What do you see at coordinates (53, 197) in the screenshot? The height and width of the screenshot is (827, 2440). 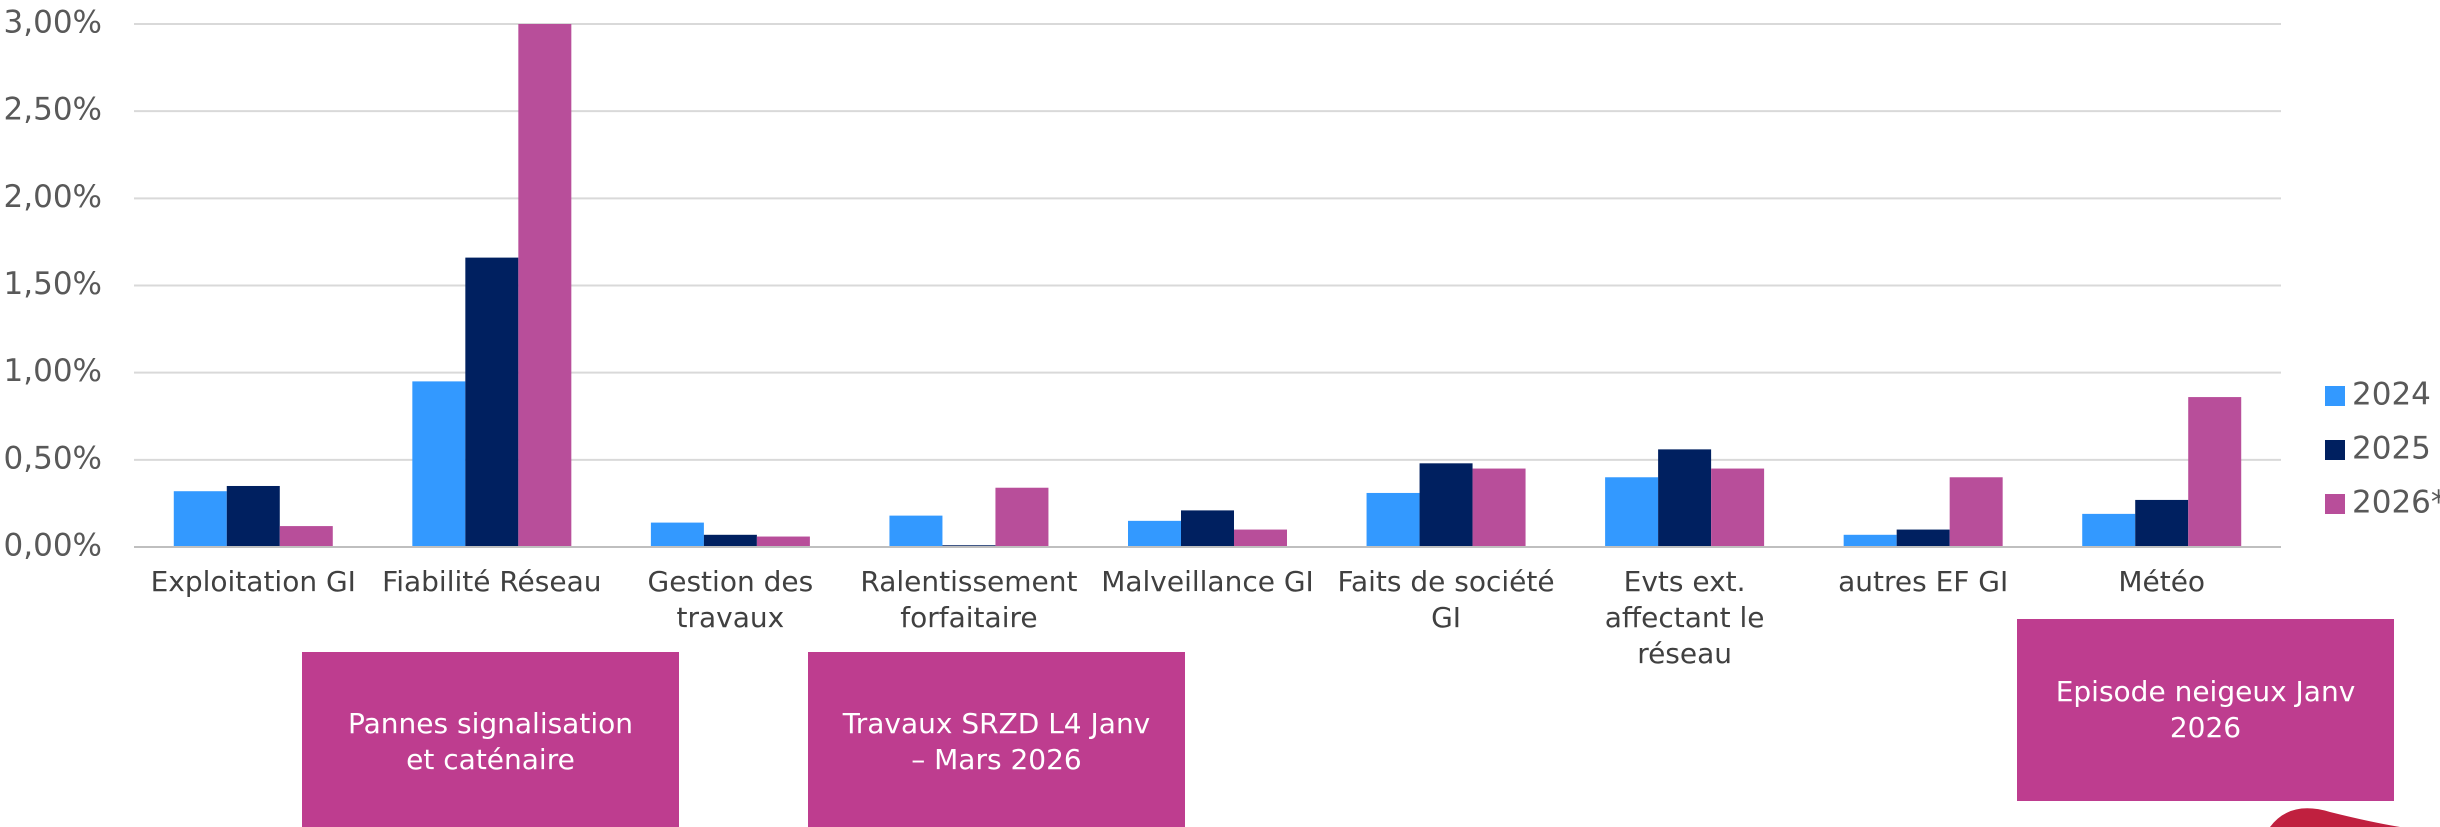 I see `y-tick-label: 2,00%` at bounding box center [53, 197].